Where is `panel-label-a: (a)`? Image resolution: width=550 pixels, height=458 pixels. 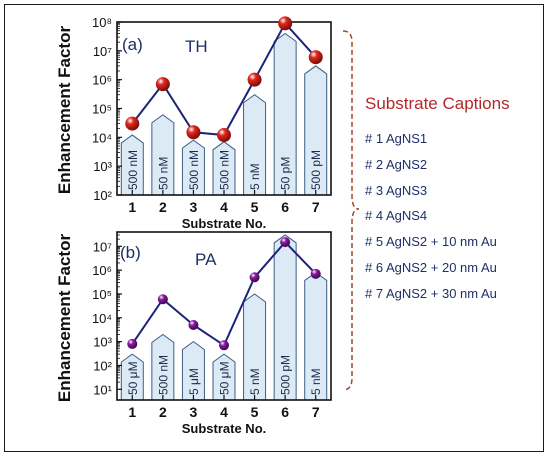
panel-label-a: (a) is located at coordinates (132, 44).